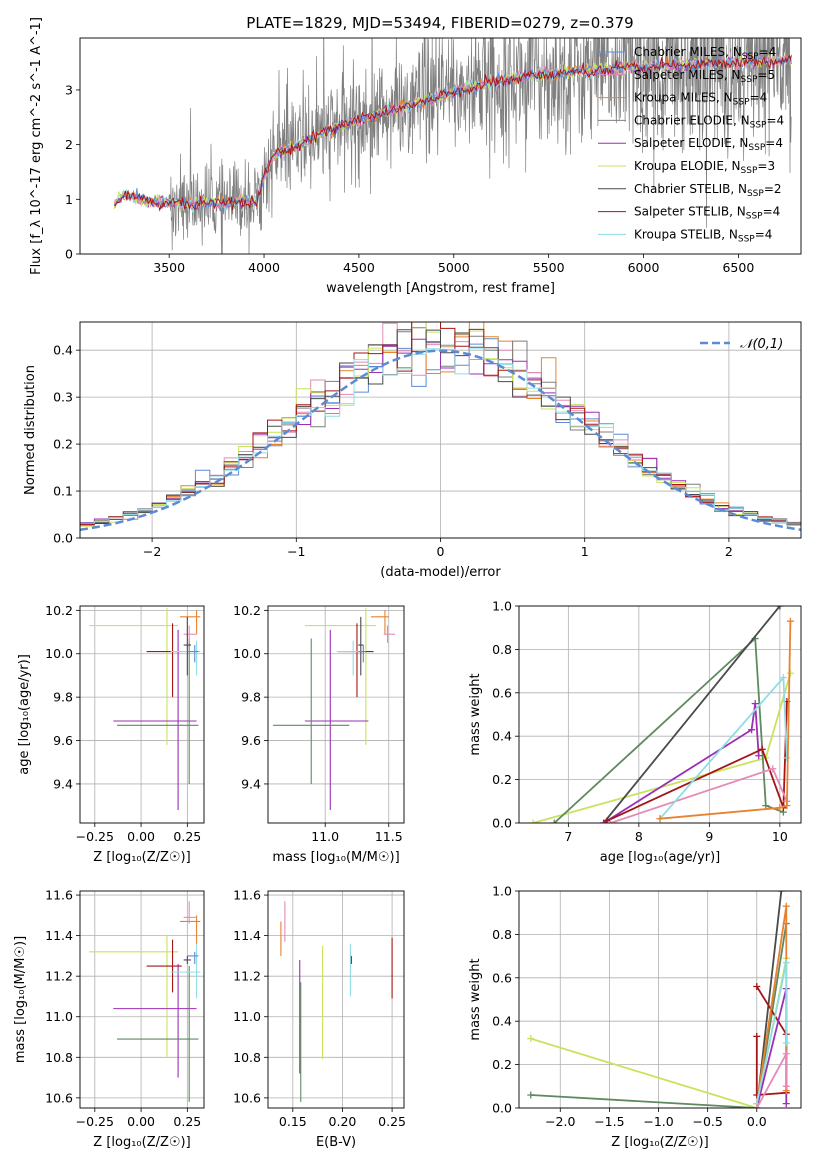 The height and width of the screenshot is (1170, 819). Describe the element at coordinates (705, 53) in the screenshot. I see `legend-entry: Chabrier MILES, NSSP=4` at that location.